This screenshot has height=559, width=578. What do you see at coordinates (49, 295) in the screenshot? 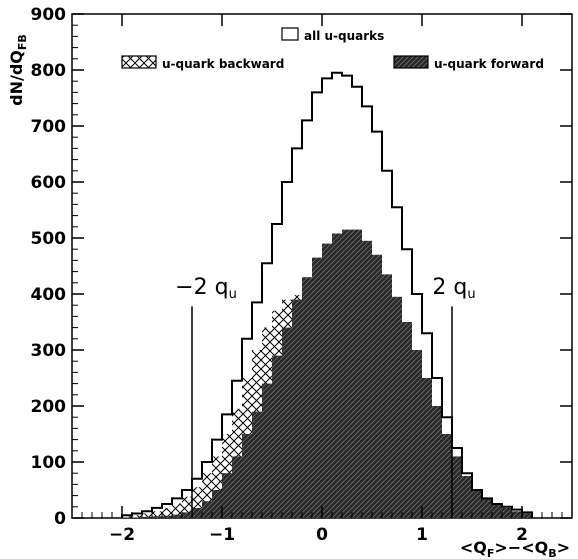
I see `y-tick-label: 400` at bounding box center [49, 295].